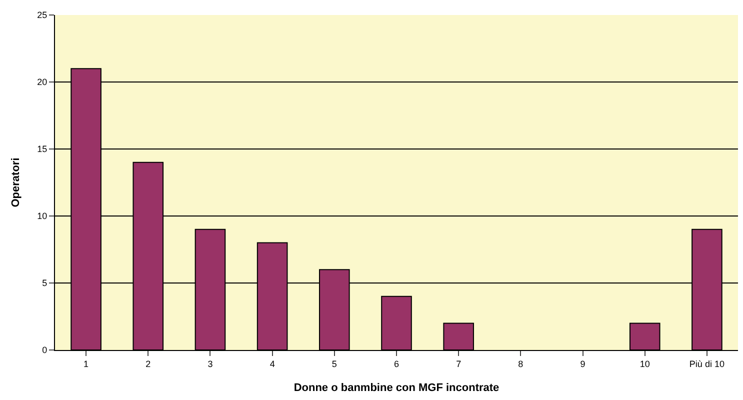 The height and width of the screenshot is (400, 743). I want to click on x-tick-label: 8, so click(521, 363).